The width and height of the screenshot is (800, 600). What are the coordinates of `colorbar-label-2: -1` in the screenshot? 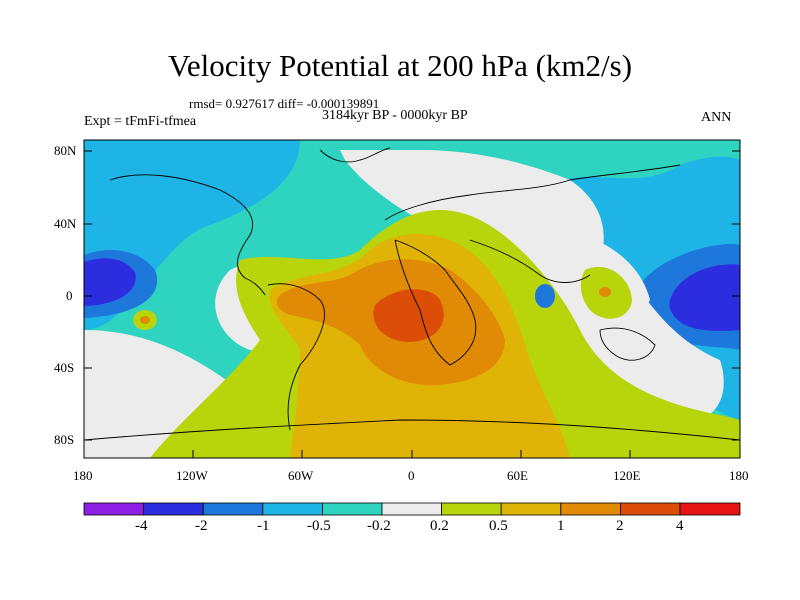 It's located at (263, 526).